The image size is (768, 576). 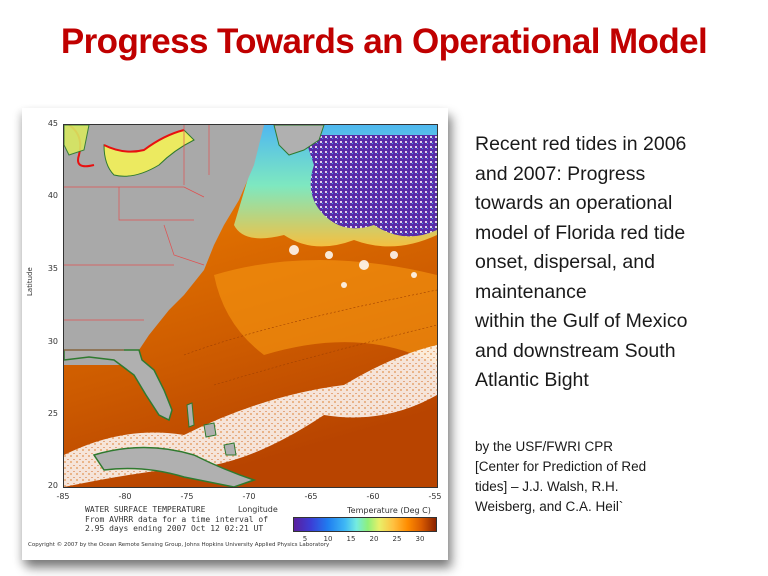 I want to click on credits-line: Weisberg, and C.A. Heil`, so click(x=549, y=506).